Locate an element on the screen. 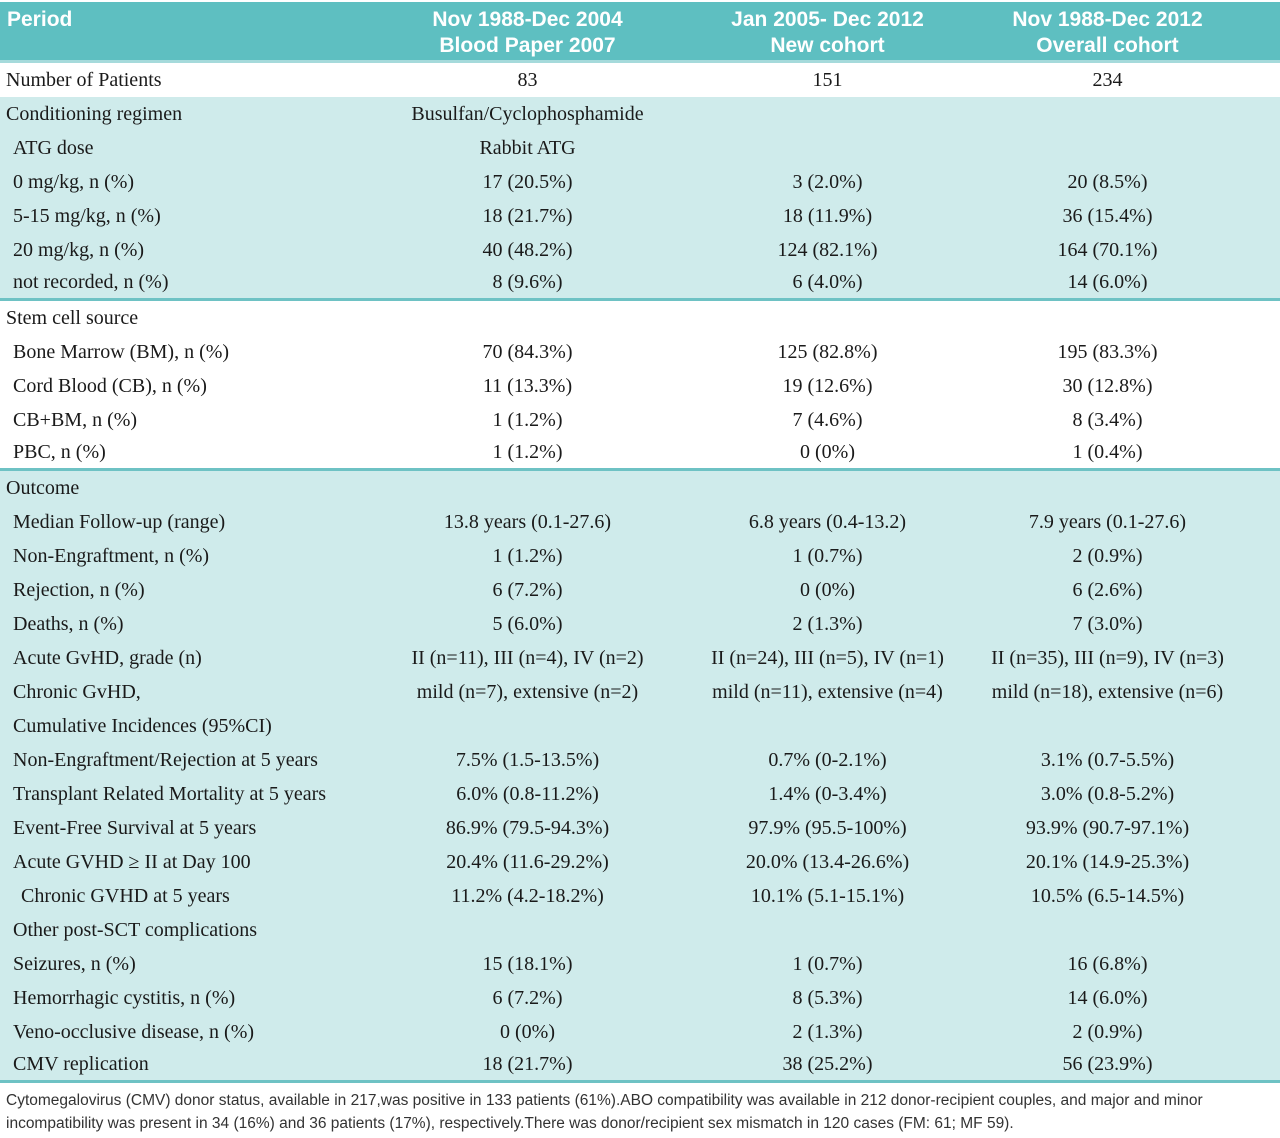  value-cell-col4: II (n=35), III (n=9), IV (n=3) is located at coordinates (1107, 657).